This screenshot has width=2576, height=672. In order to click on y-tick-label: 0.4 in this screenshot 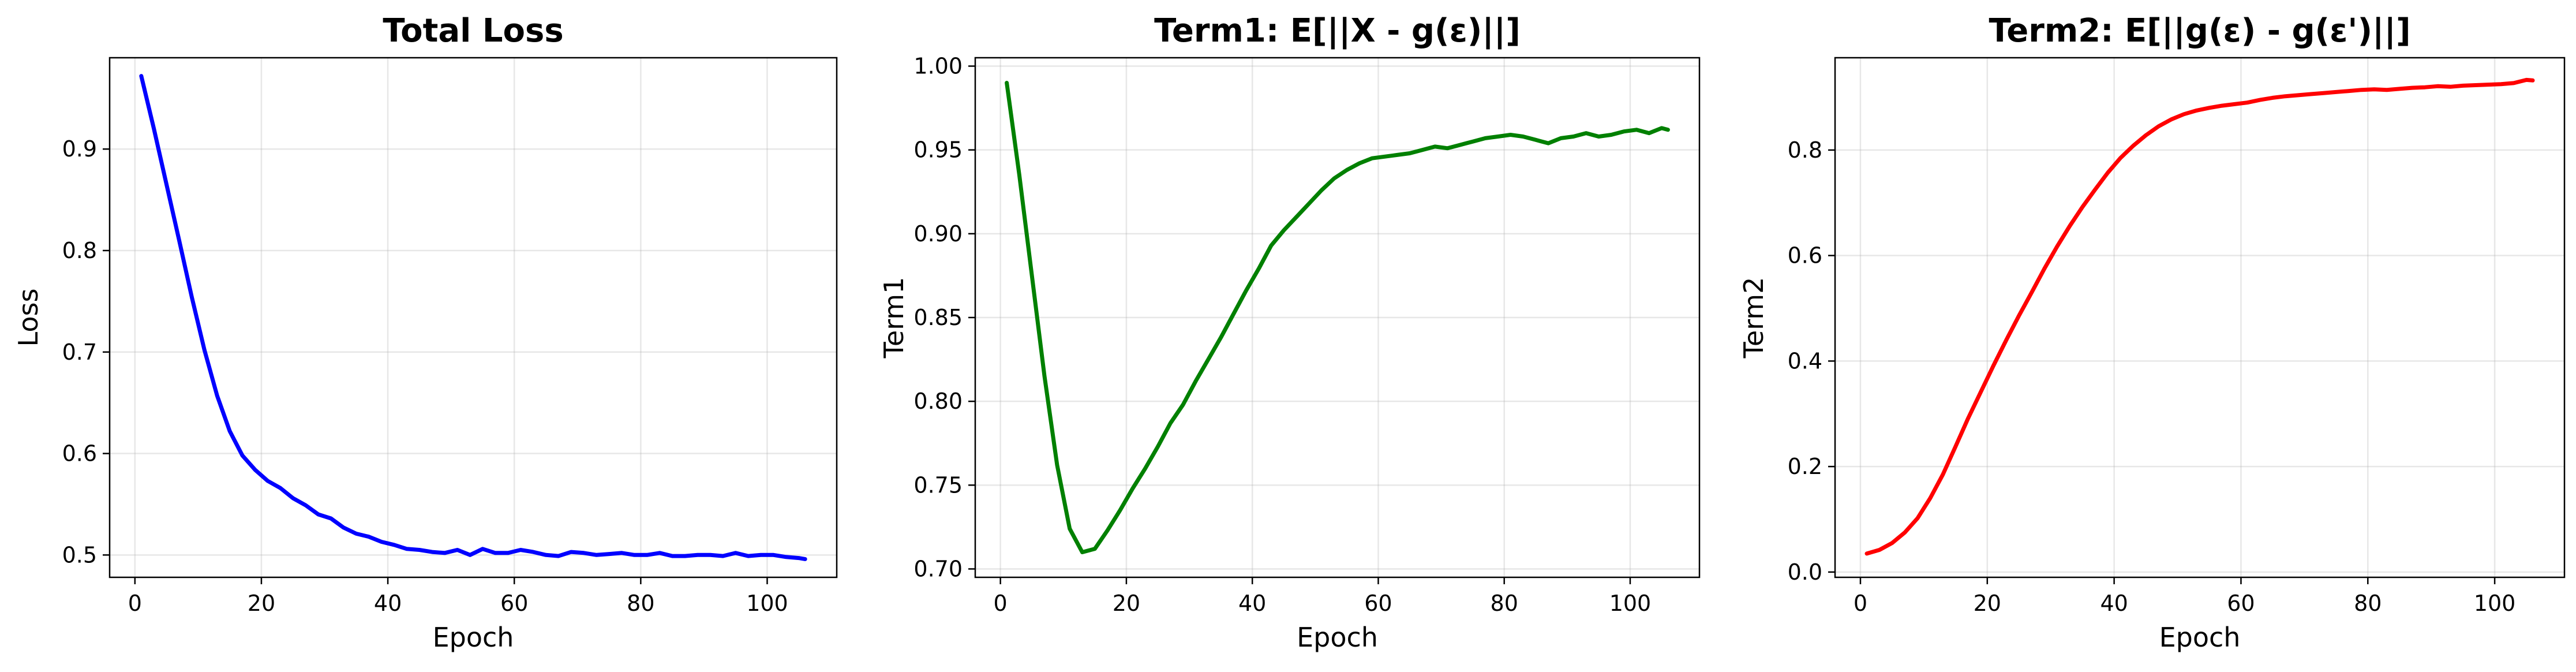, I will do `click(1805, 361)`.